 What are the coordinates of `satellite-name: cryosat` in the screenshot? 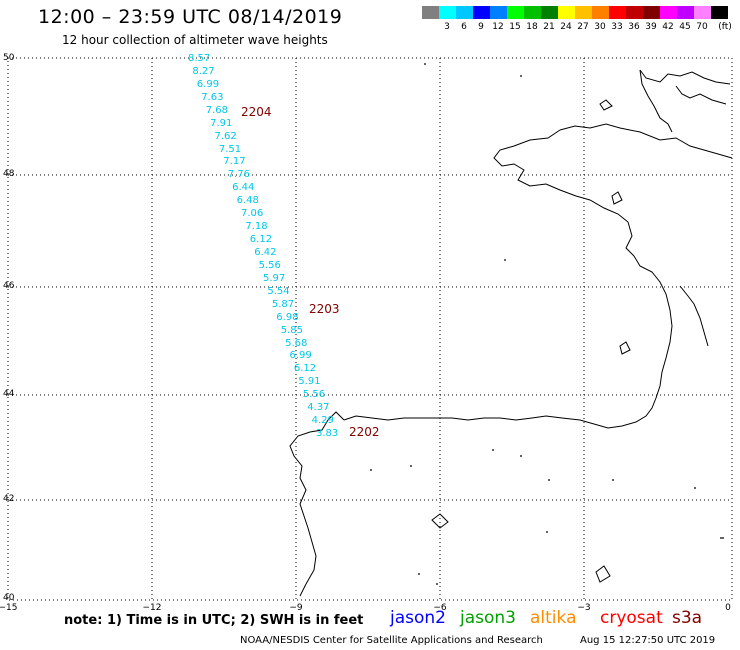 It's located at (631, 618).